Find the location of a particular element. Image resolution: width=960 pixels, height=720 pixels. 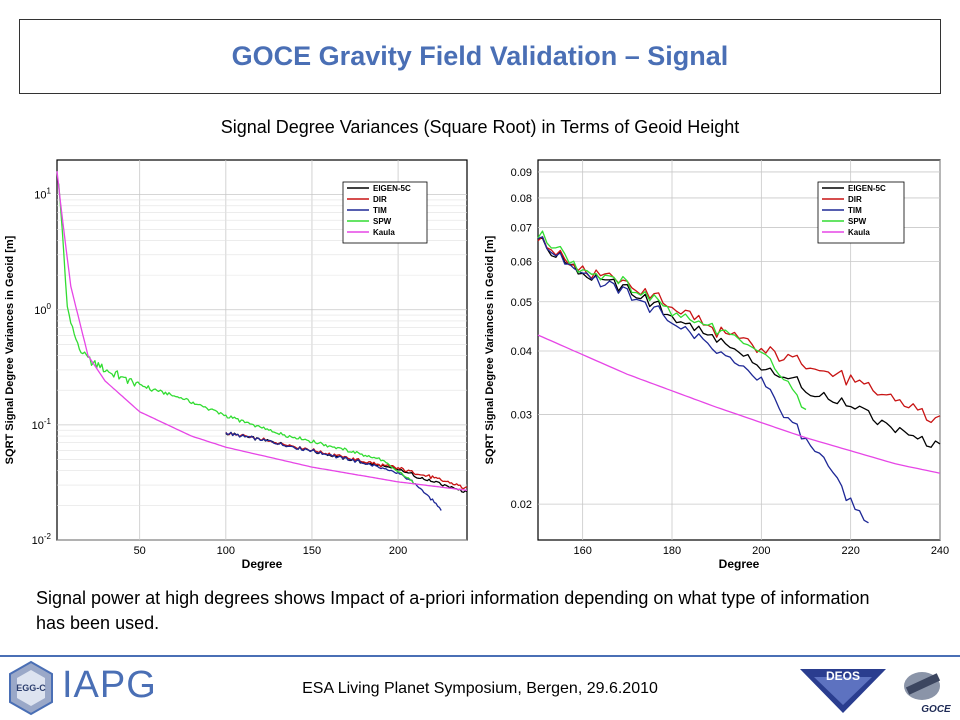

egg-logo-text: EGG-C is located at coordinates (31, 688).